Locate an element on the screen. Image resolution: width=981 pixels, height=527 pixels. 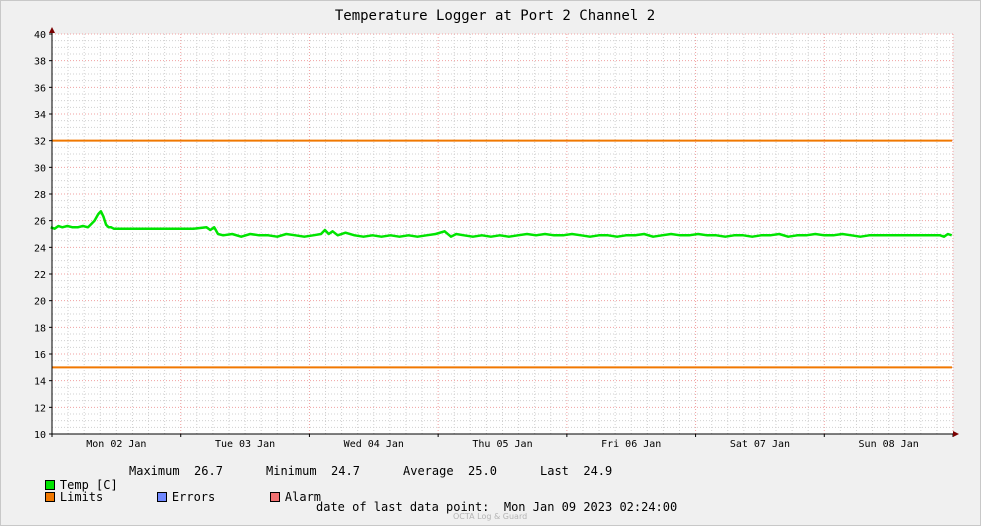
legend-errors: Errors is located at coordinates (171, 497).